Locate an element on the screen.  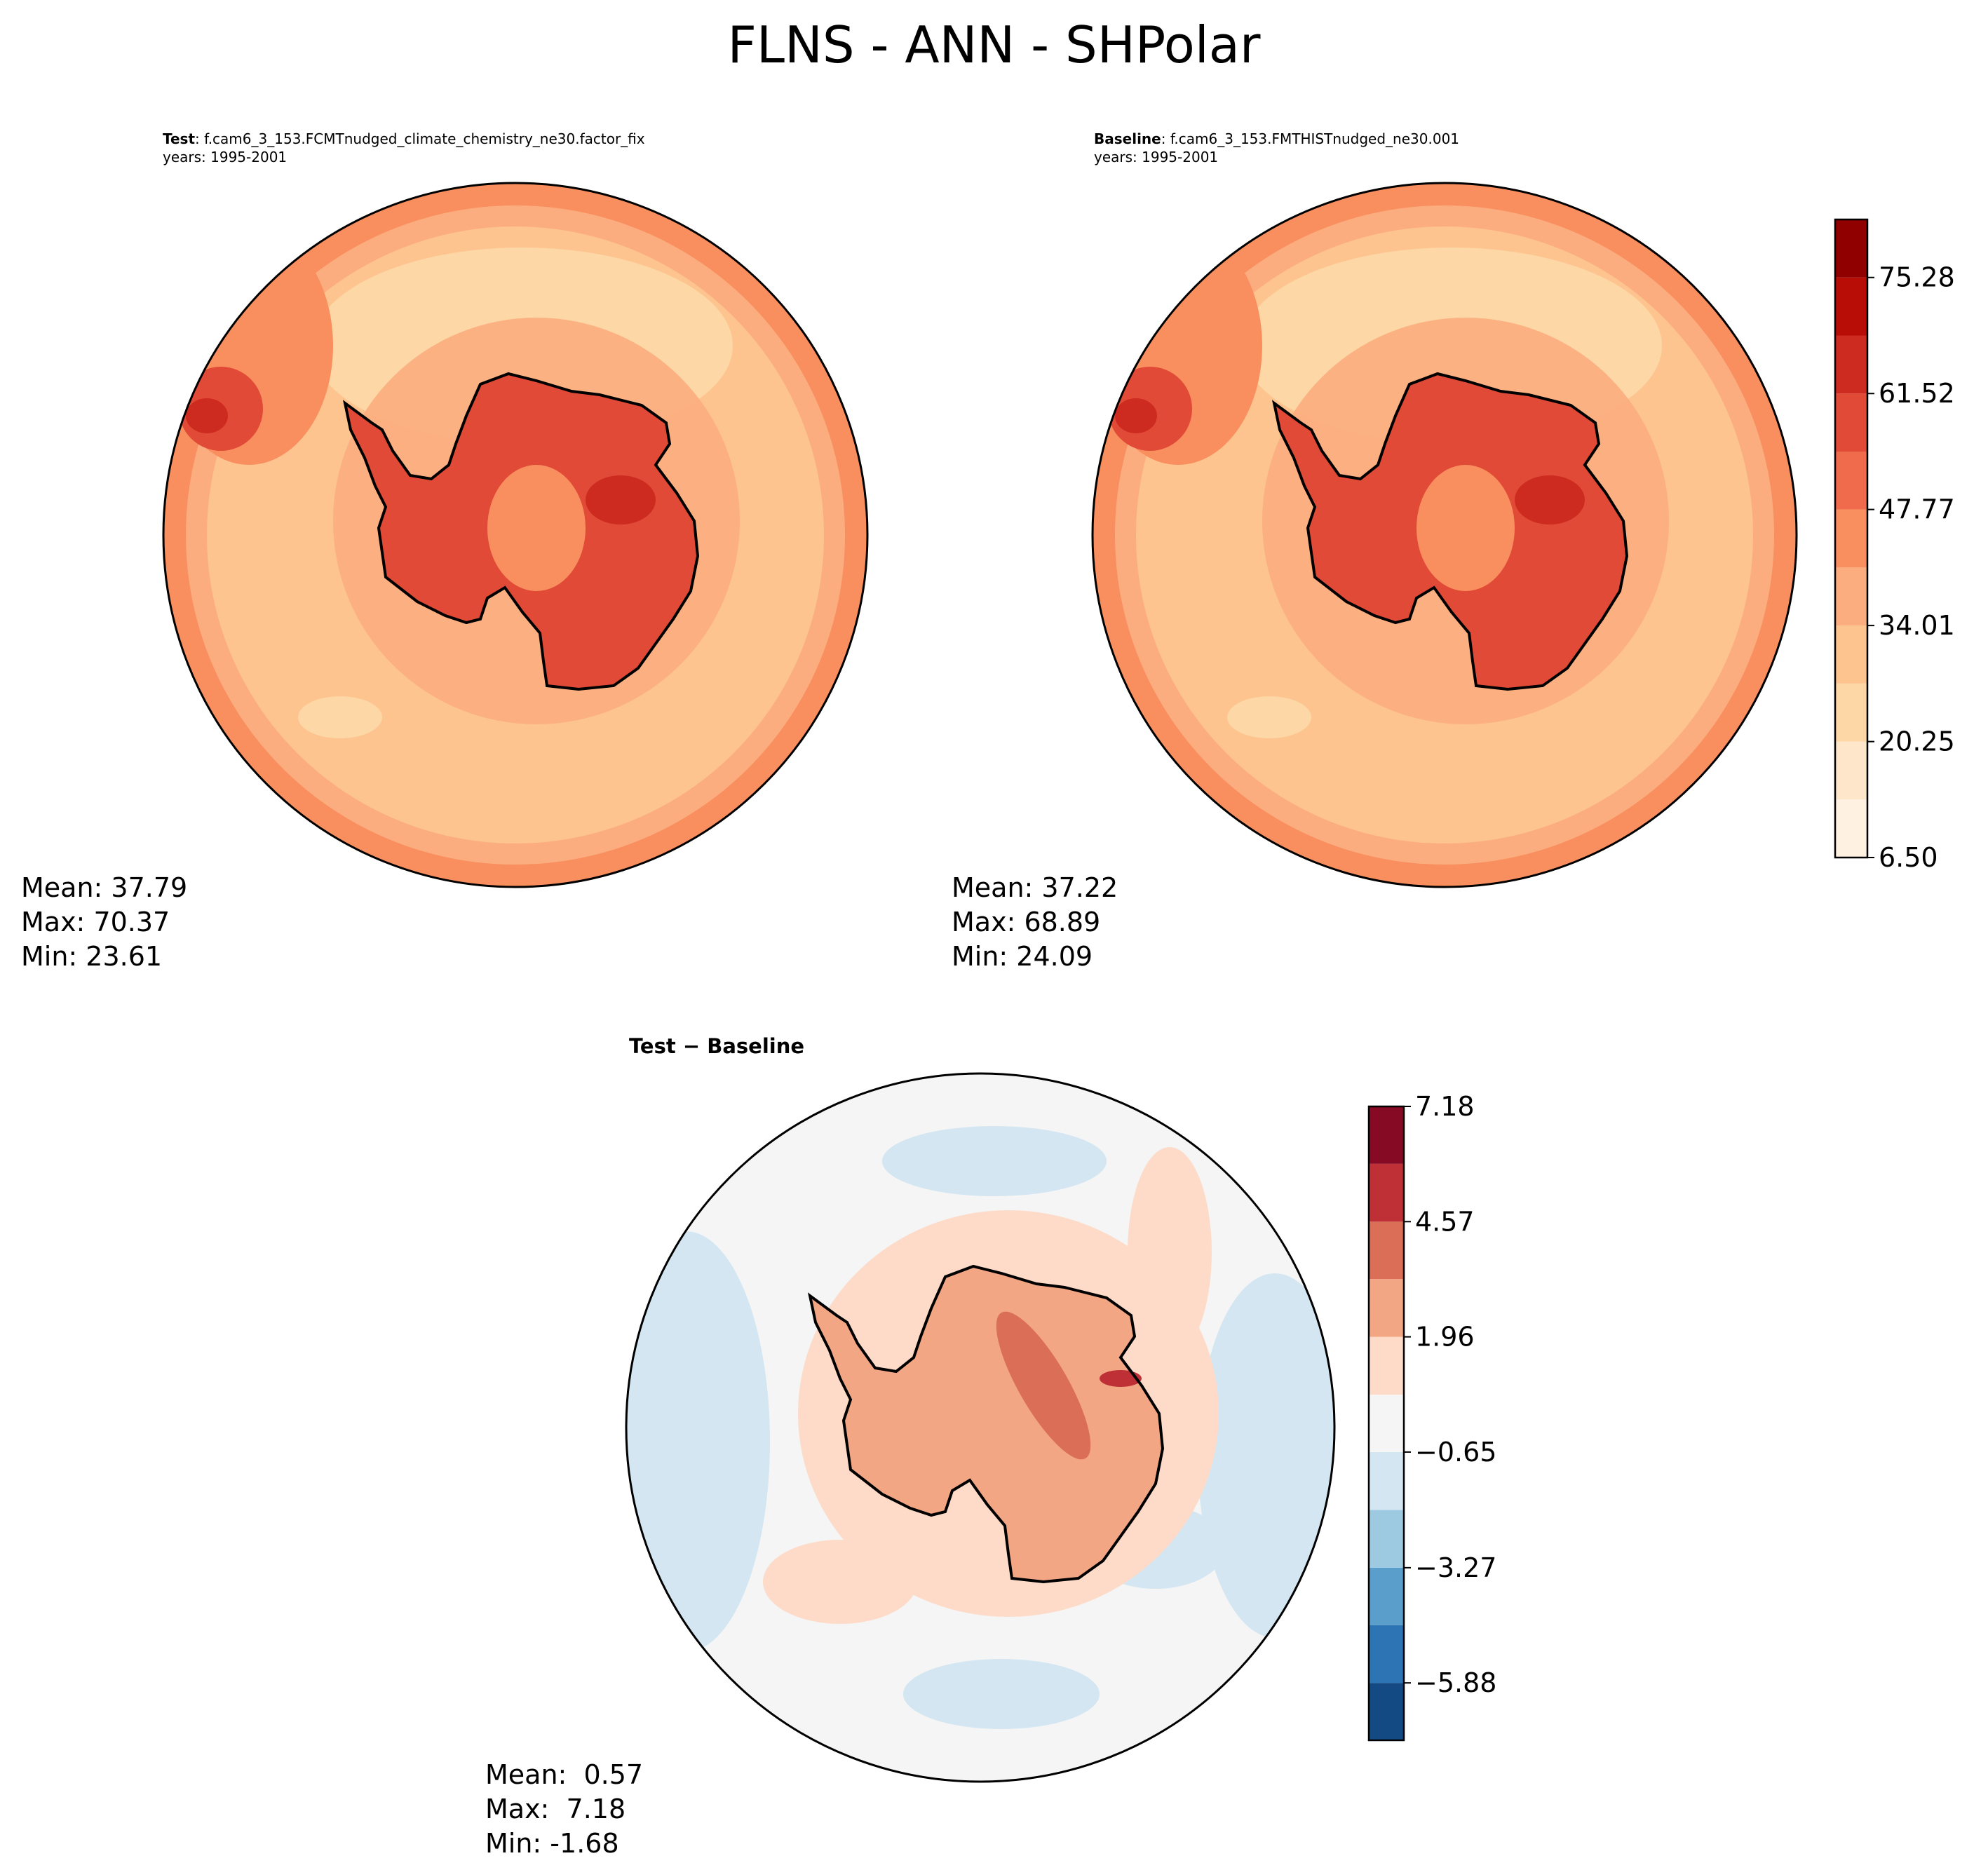
diff-max: Max: 7.18 is located at coordinates (556, 1809).